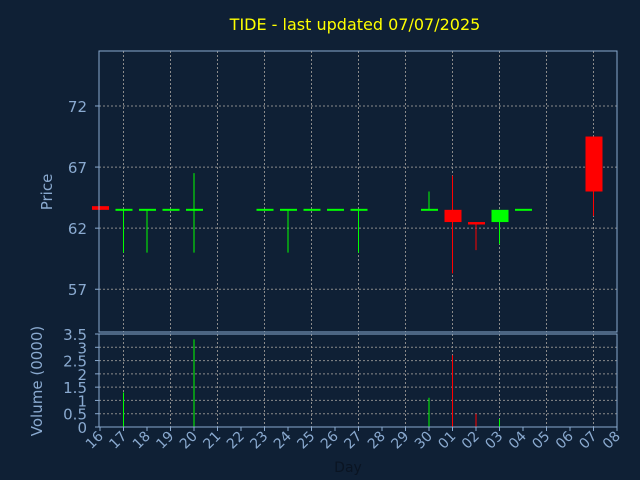  Describe the element at coordinates (165, 441) in the screenshot. I see `x-tick-label: 19` at that location.